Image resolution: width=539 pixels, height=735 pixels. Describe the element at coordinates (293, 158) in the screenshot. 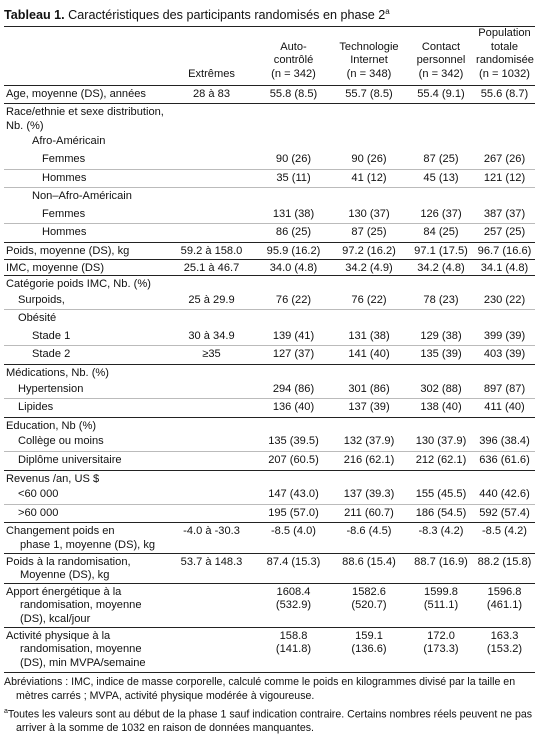

I see `cell-autocontrole: 90 (26)` at that location.